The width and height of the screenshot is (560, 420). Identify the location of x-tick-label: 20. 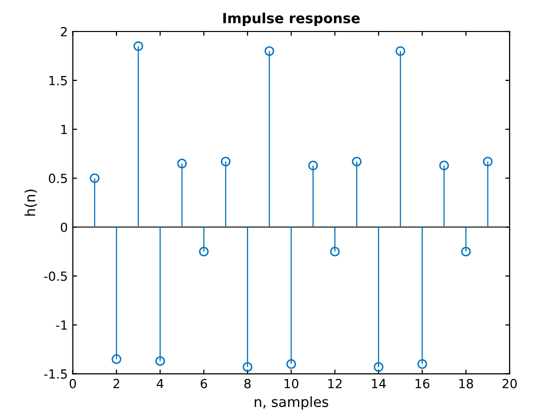
(509, 383).